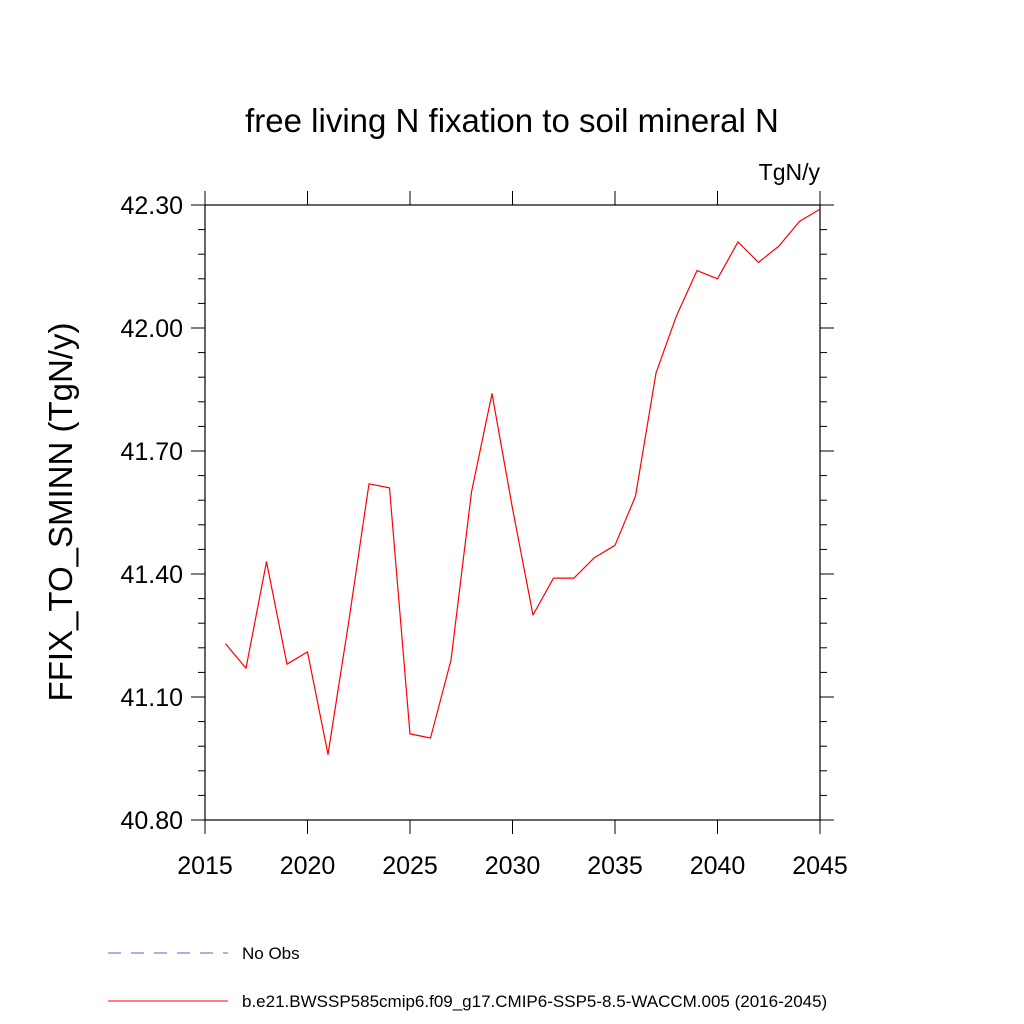 The height and width of the screenshot is (1024, 1024). Describe the element at coordinates (151, 206) in the screenshot. I see `y-tick-label: 42.30` at that location.